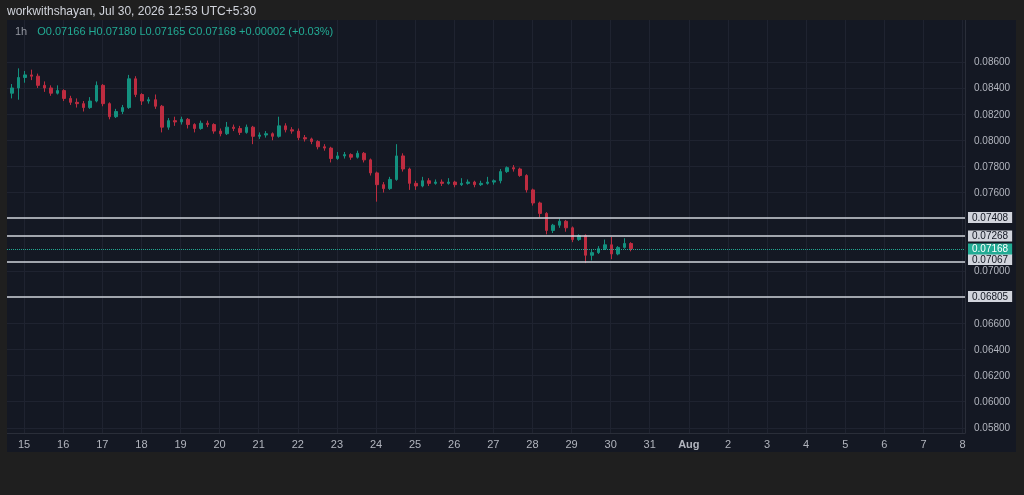 The width and height of the screenshot is (1024, 495). Describe the element at coordinates (992, 140) in the screenshot. I see `y-tick-label: 0.08000` at that location.